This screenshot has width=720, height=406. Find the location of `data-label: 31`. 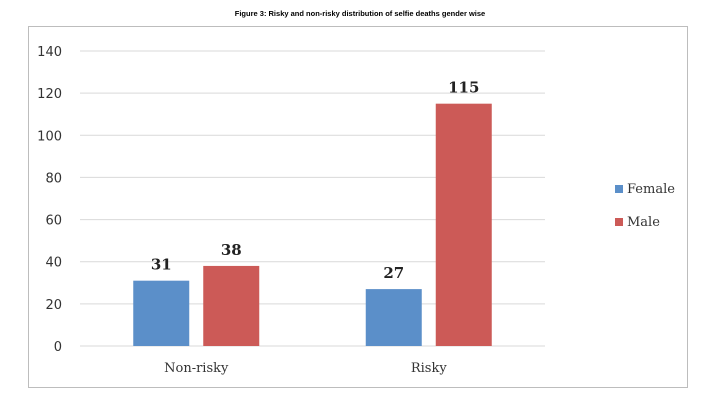

data-label: 31 is located at coordinates (161, 265).